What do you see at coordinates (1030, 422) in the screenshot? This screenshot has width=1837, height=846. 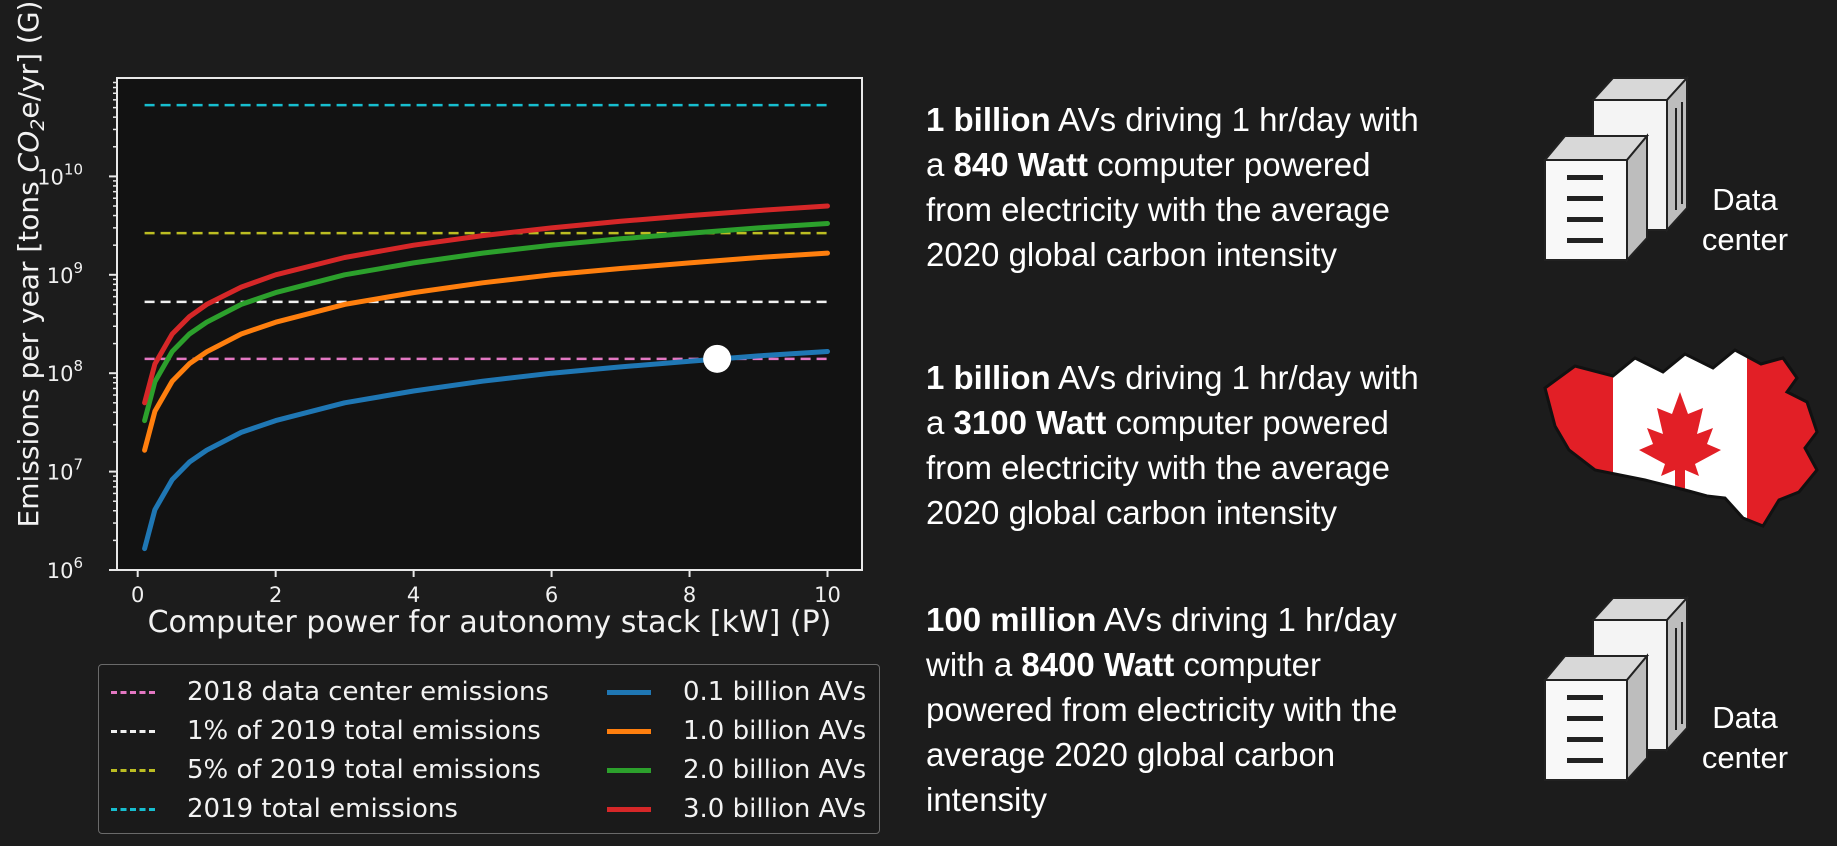 I see `scenario-bold-watt: 3100 Watt` at bounding box center [1030, 422].